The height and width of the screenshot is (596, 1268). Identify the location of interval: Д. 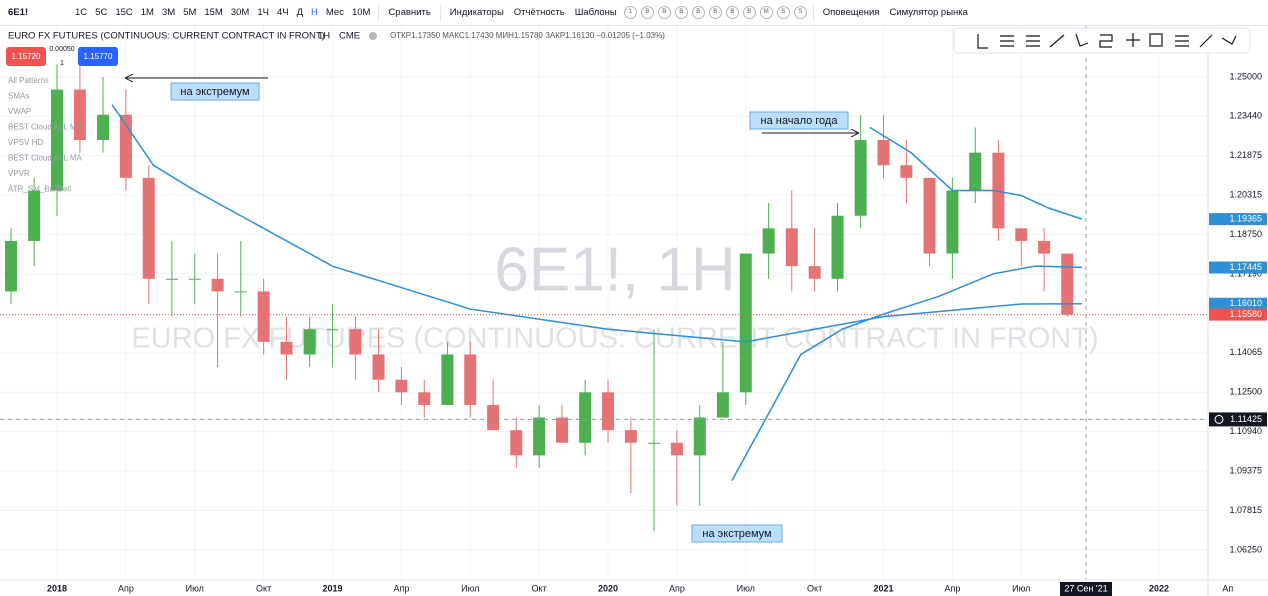
(300, 12).